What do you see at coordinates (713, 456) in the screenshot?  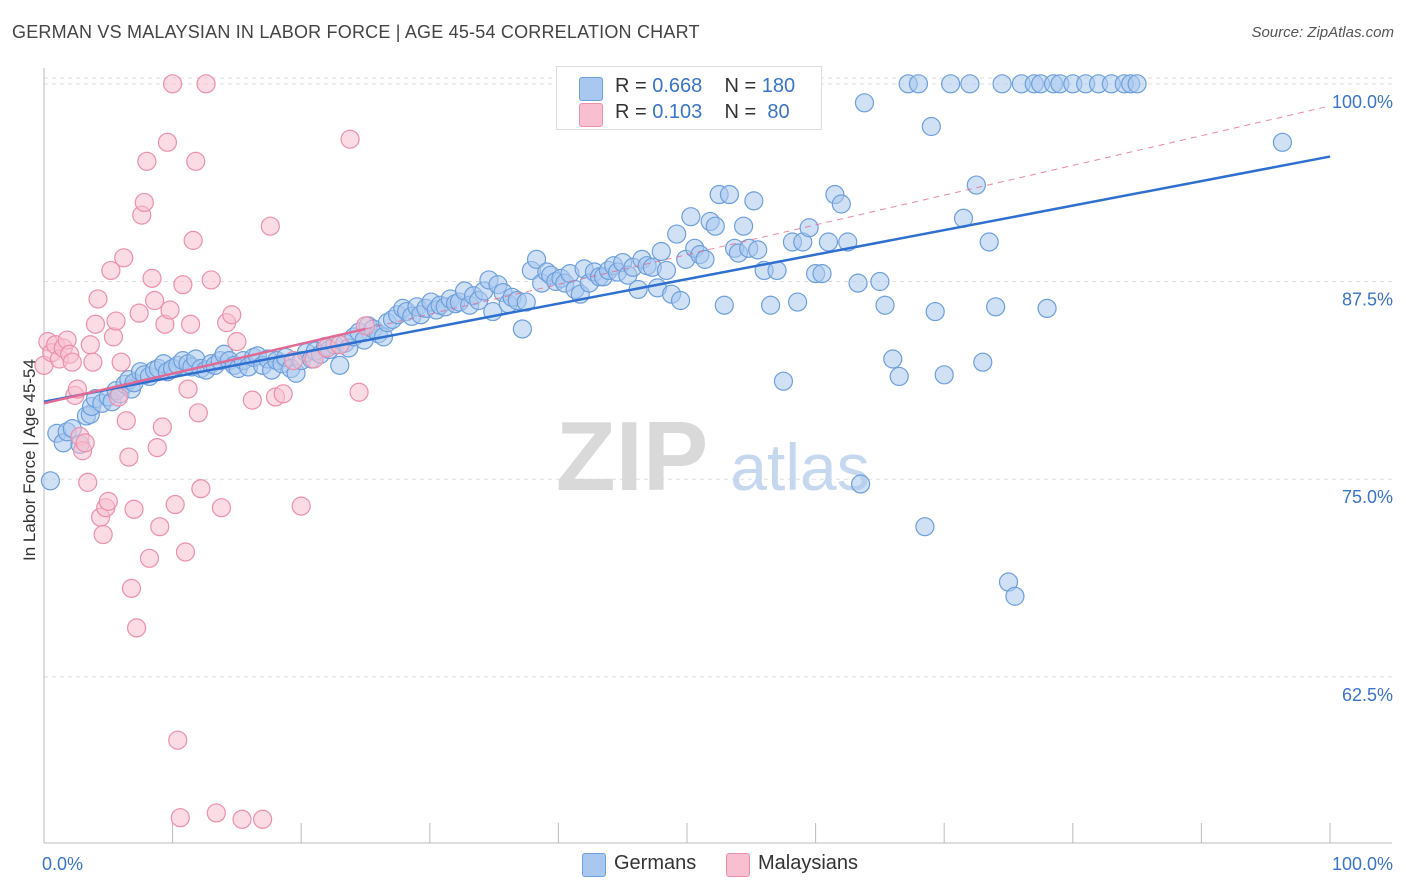 I see `watermark: ZIP atlas` at bounding box center [713, 456].